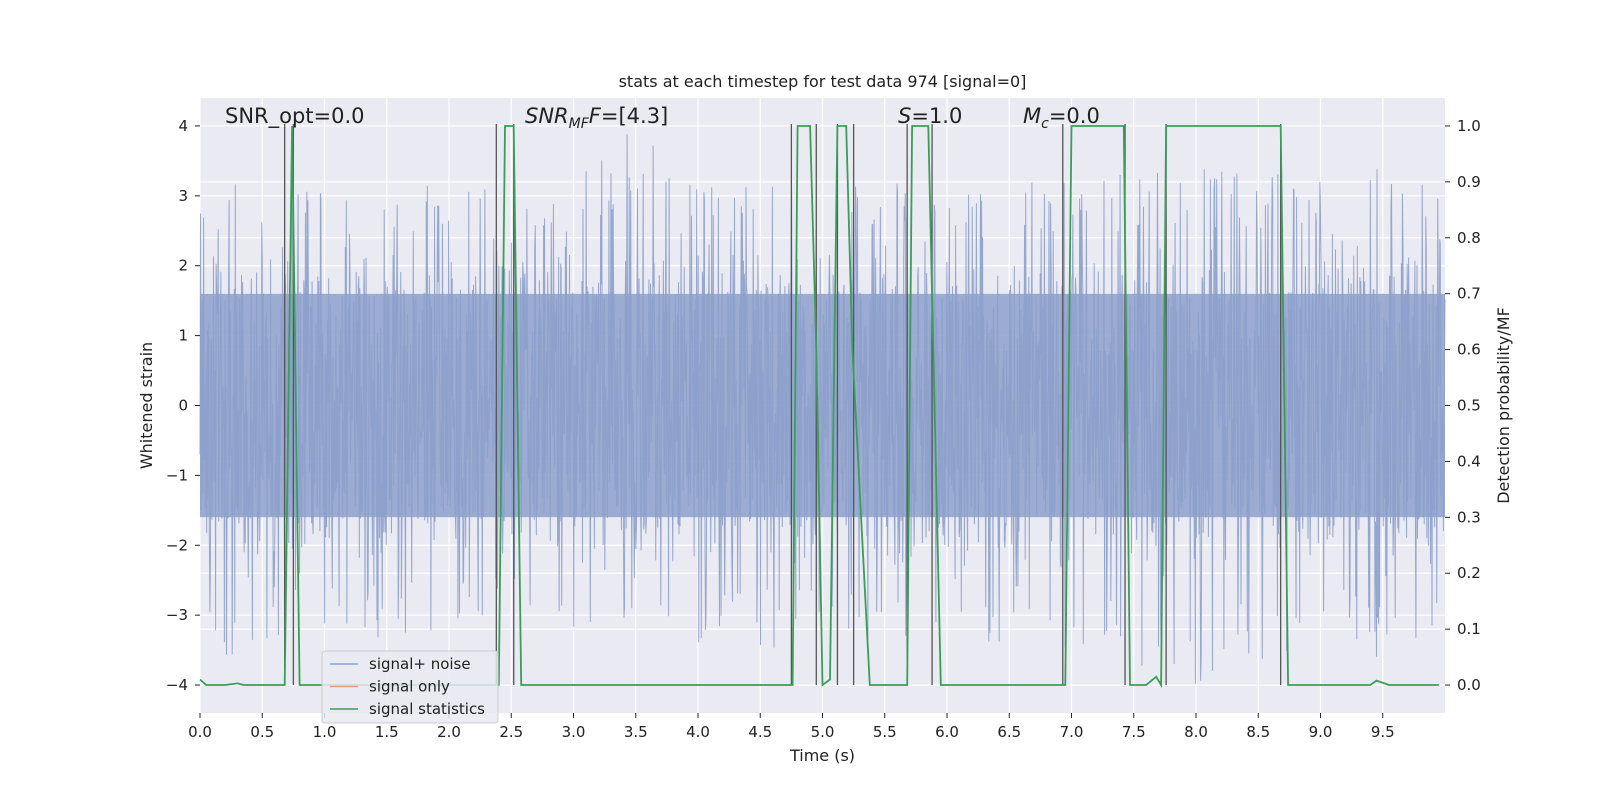  What do you see at coordinates (1469, 182) in the screenshot?
I see `y2-tick-label: 0.9` at bounding box center [1469, 182].